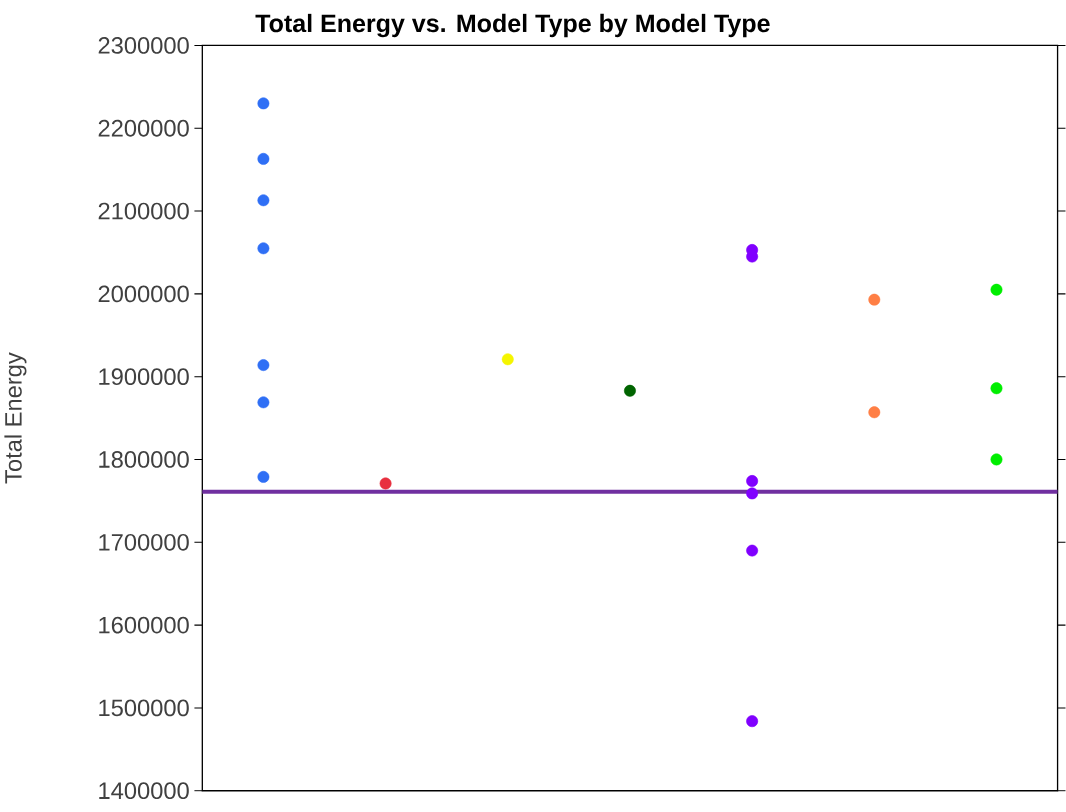 The width and height of the screenshot is (1066, 812). I want to click on y-tick-label: 1800000, so click(144, 459).